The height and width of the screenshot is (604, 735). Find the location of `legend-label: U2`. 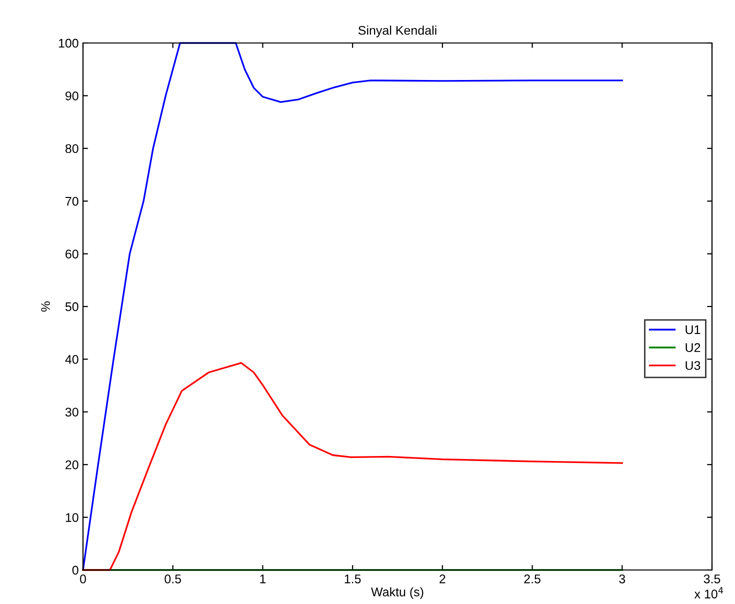

legend-label: U2 is located at coordinates (693, 347).